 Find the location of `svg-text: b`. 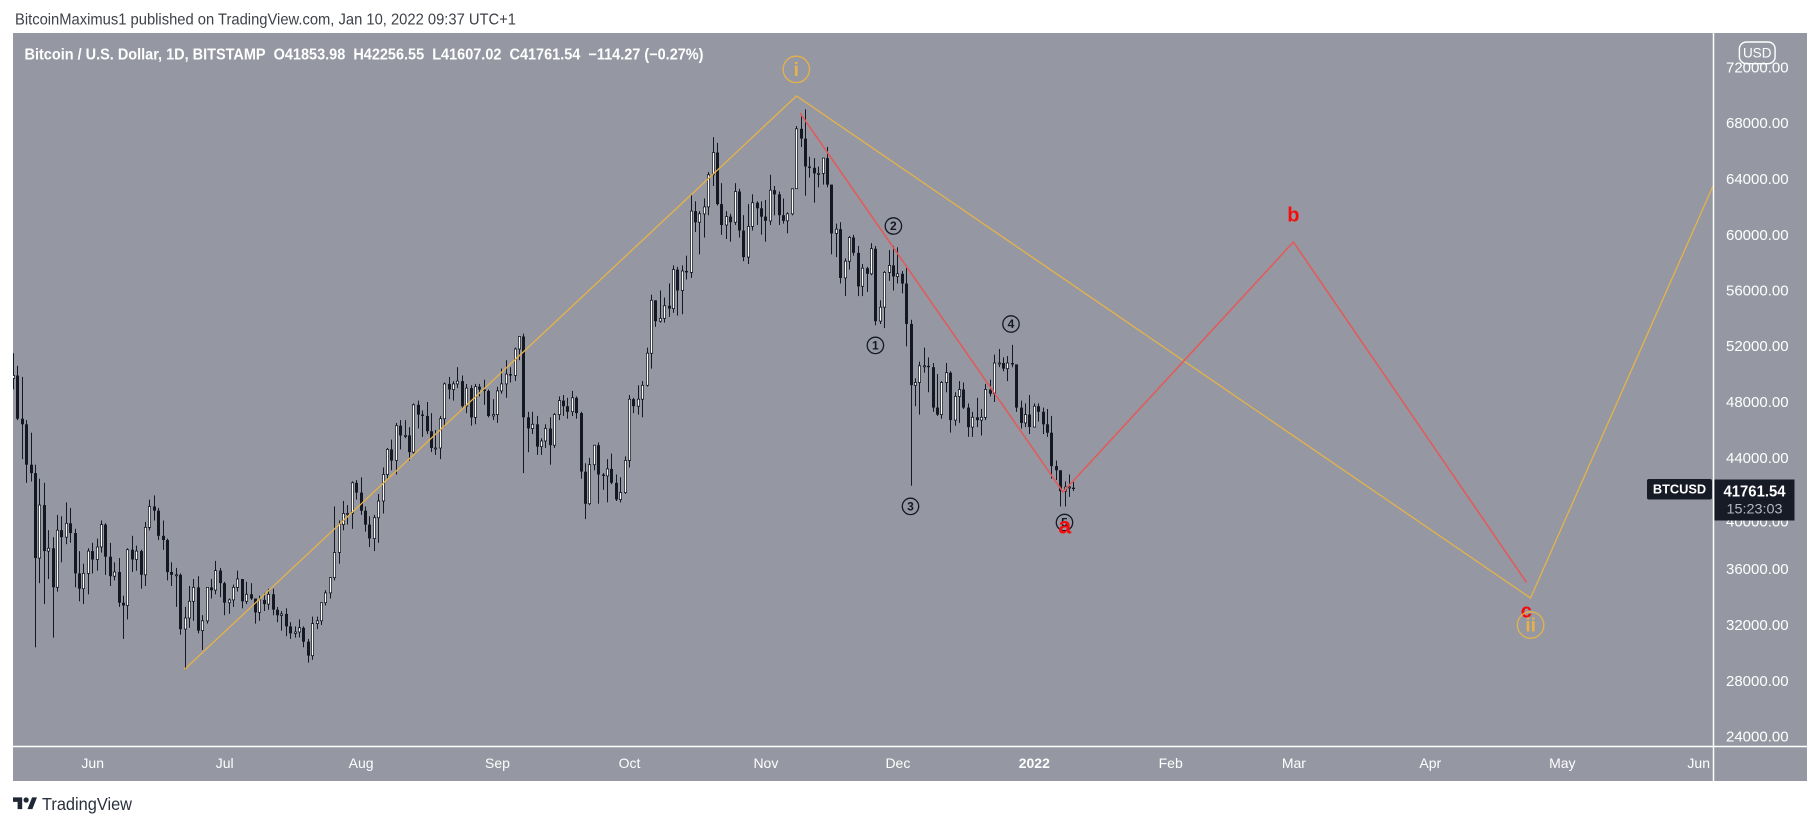

svg-text: b is located at coordinates (1293, 216).